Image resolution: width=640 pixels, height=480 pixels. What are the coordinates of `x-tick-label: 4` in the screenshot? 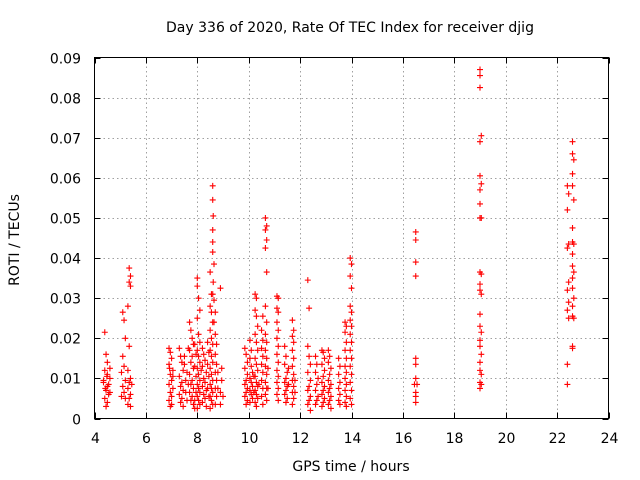 It's located at (95, 439).